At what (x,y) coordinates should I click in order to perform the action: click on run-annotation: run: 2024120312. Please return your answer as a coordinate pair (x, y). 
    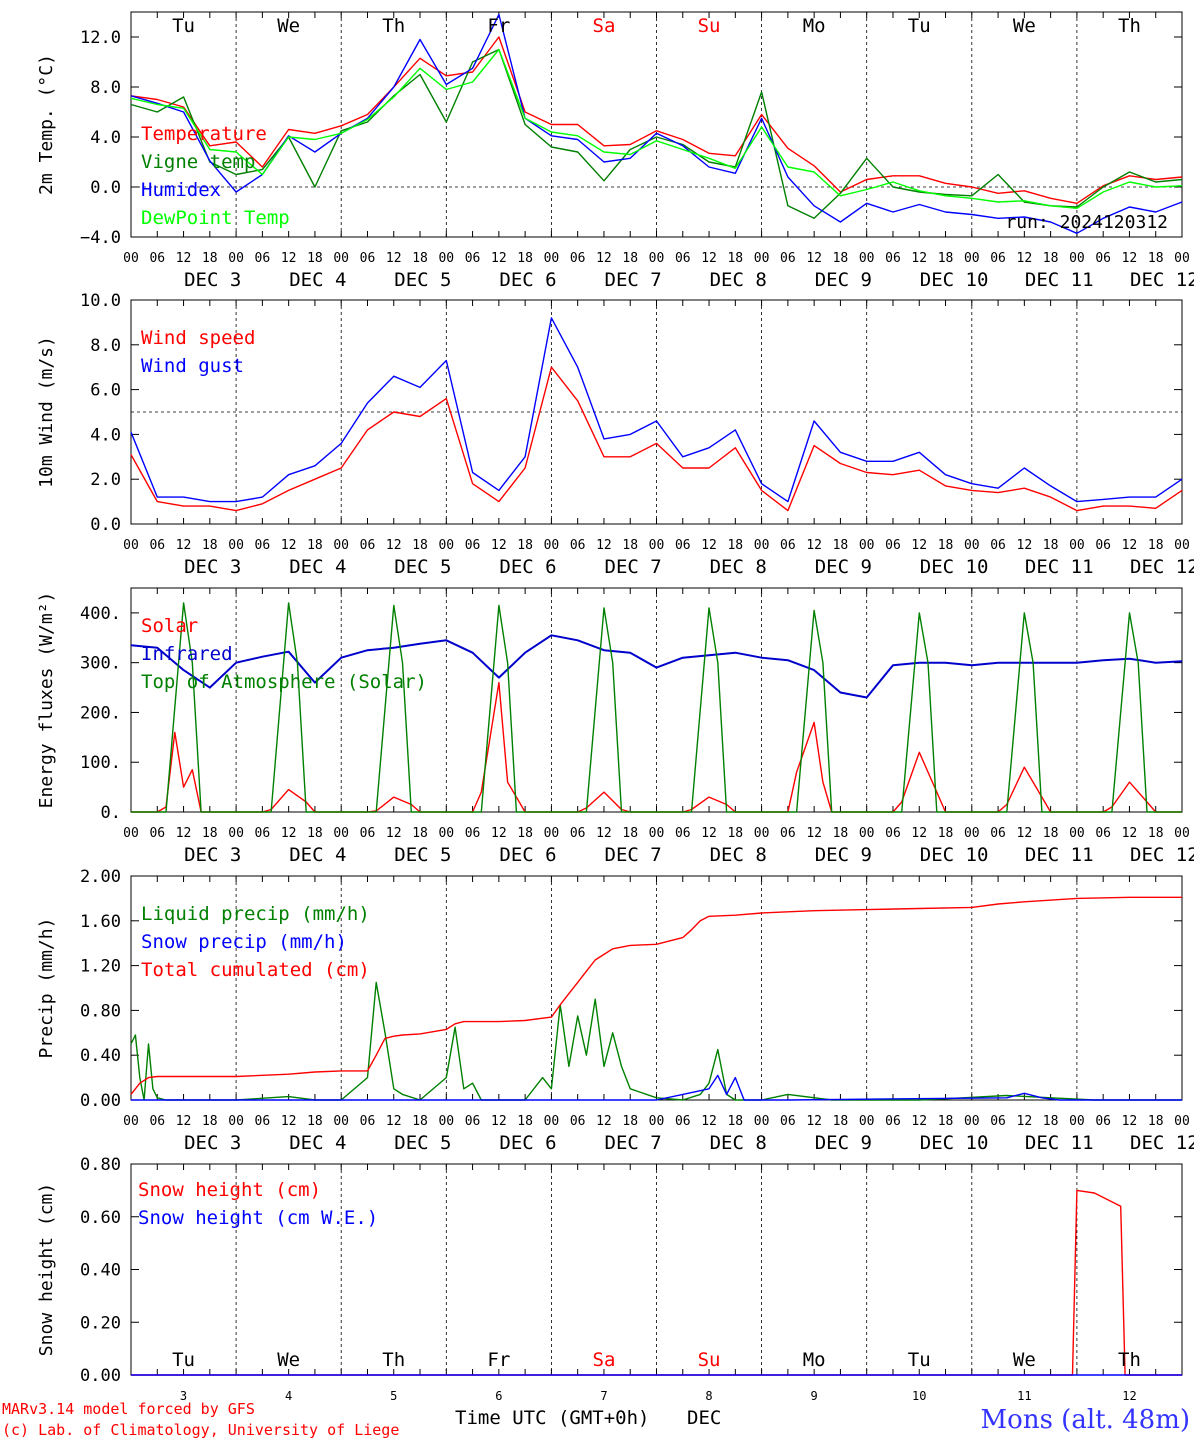
    Looking at the image, I should click on (1086, 222).